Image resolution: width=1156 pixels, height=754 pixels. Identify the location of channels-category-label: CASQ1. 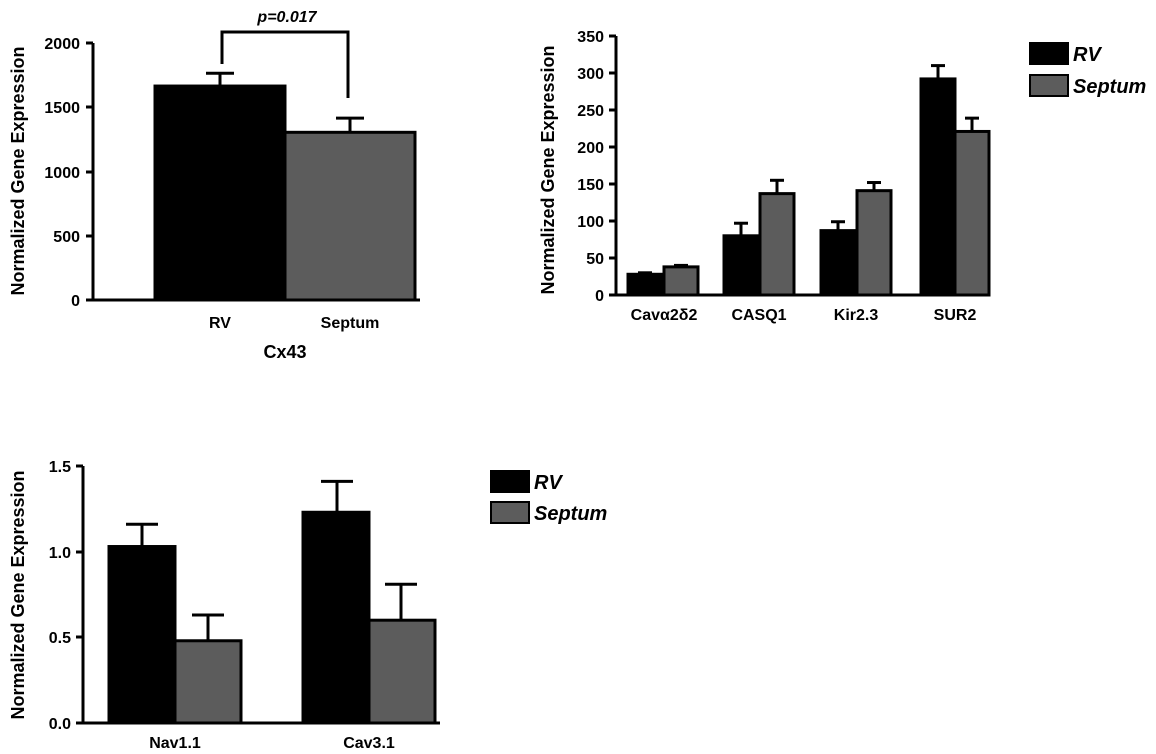
(758, 315).